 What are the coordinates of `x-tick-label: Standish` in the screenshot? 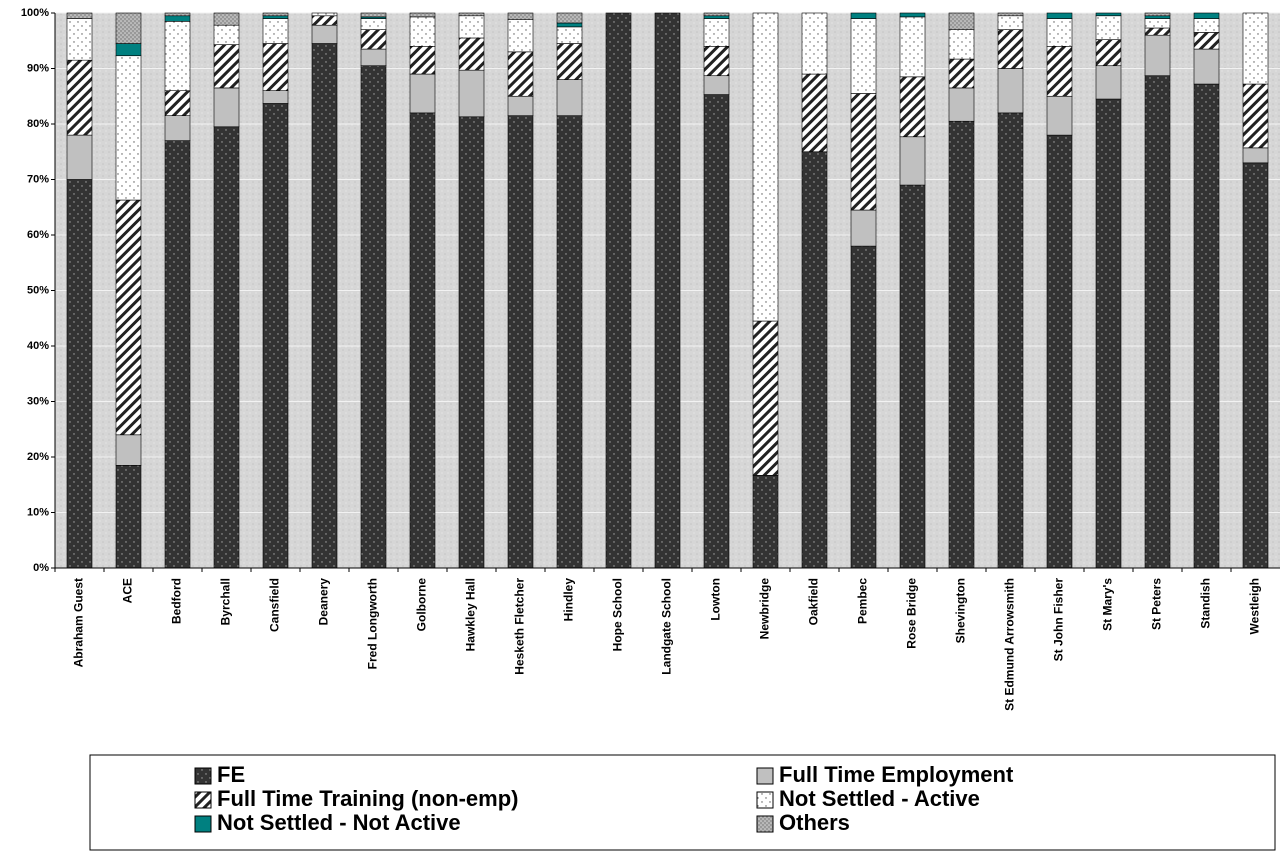 It's located at (1206, 603).